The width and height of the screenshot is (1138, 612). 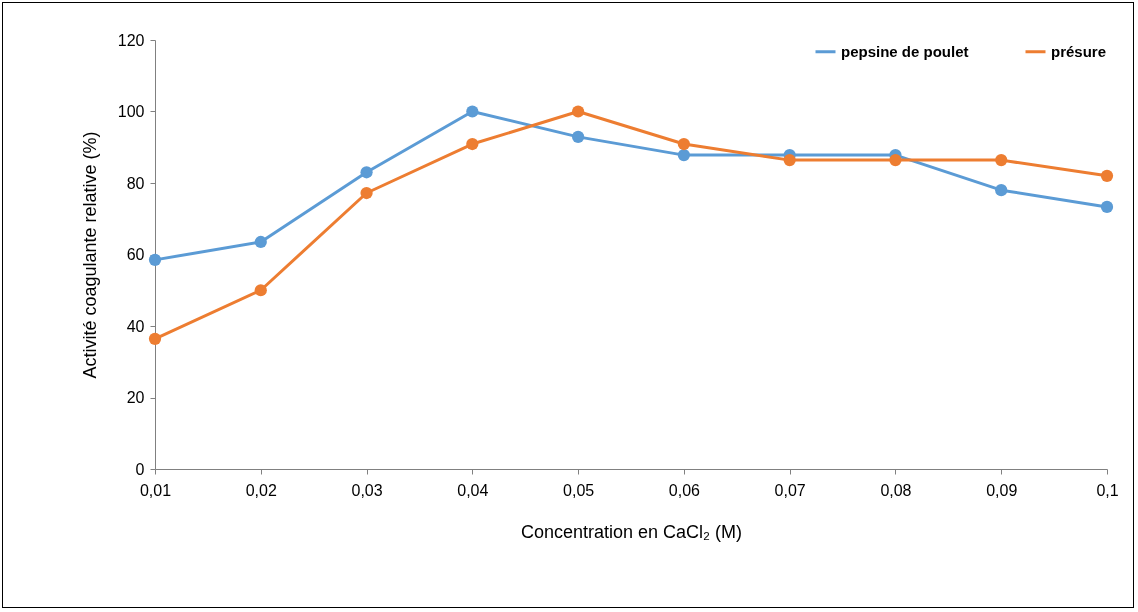 What do you see at coordinates (135, 326) in the screenshot?
I see `y-tick-label: 40` at bounding box center [135, 326].